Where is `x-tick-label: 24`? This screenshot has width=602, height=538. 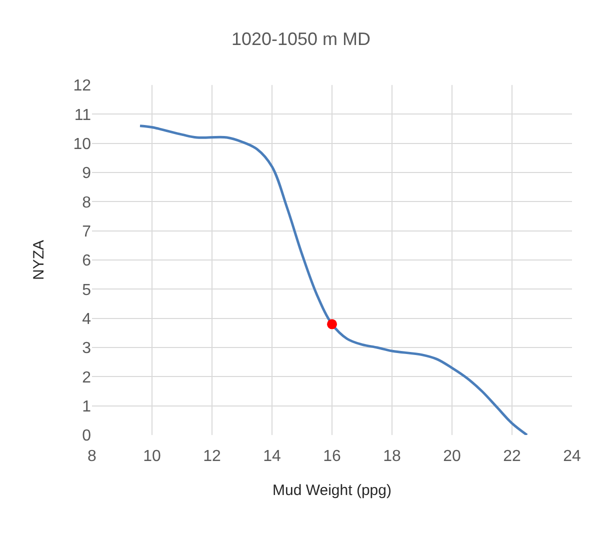
x-tick-label: 24 is located at coordinates (572, 457).